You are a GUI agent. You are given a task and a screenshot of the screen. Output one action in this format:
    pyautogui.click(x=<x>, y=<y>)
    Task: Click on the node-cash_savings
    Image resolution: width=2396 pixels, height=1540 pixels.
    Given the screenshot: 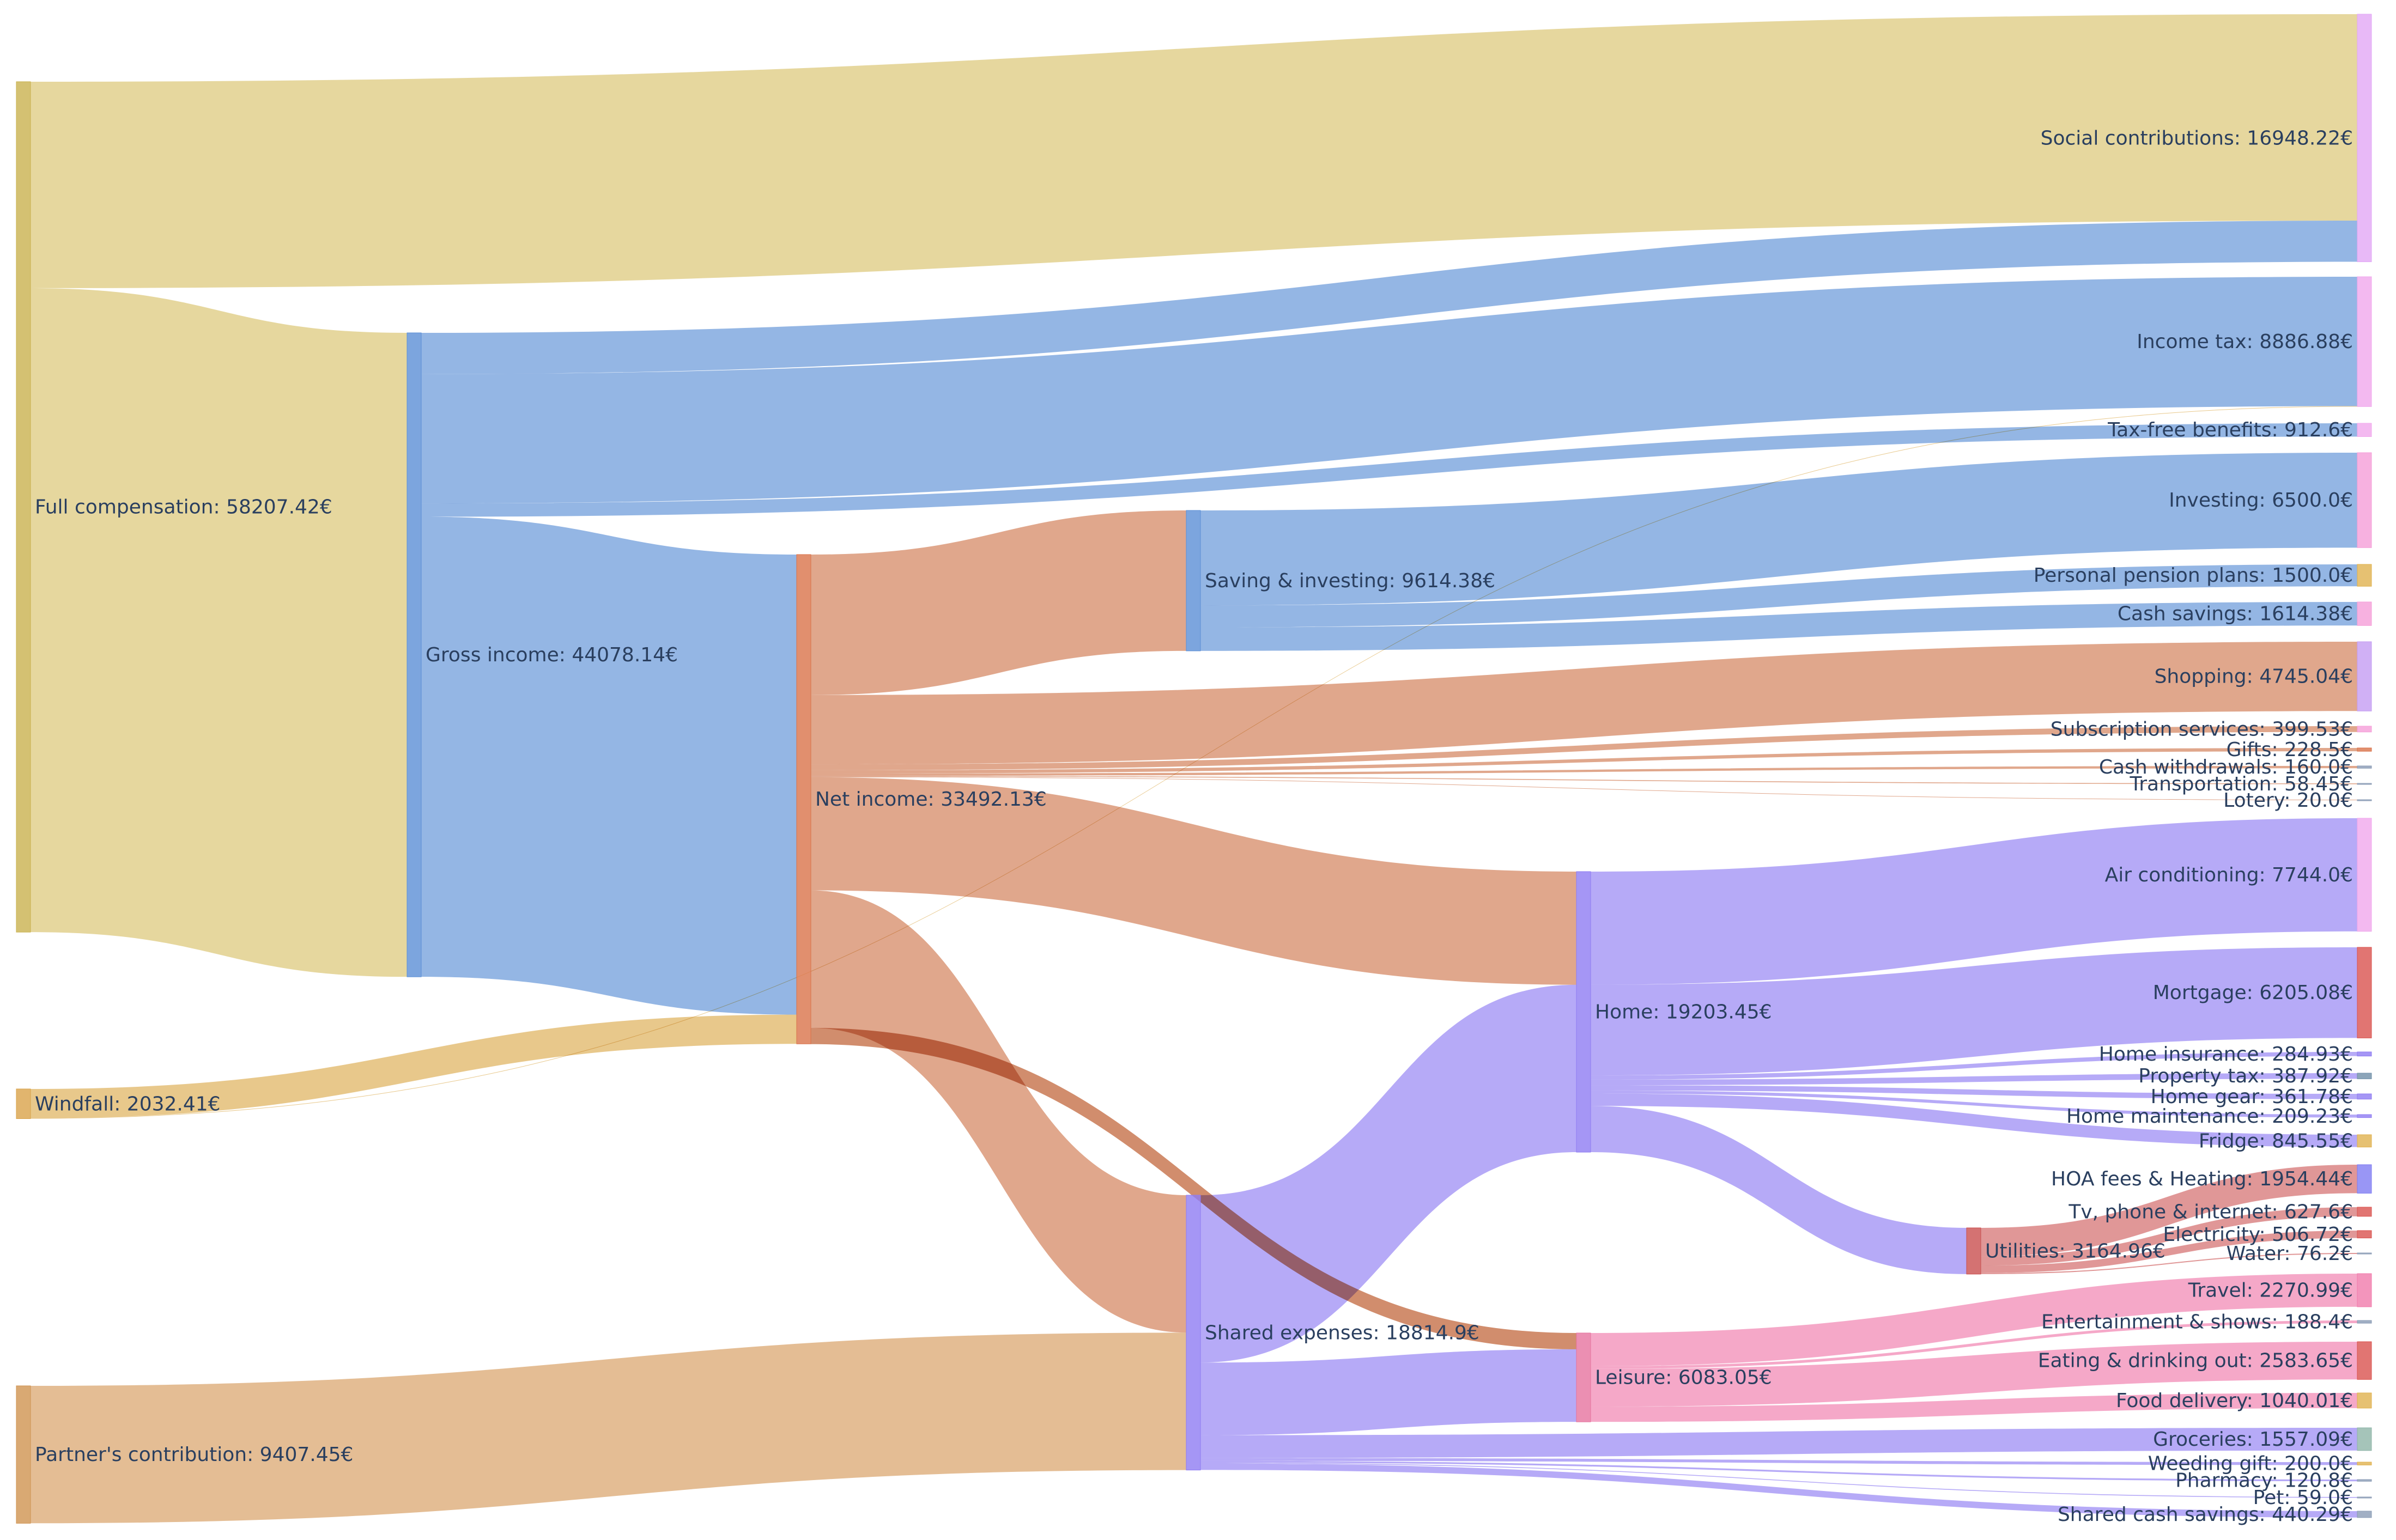 What is the action you would take?
    pyautogui.click(x=2364, y=613)
    